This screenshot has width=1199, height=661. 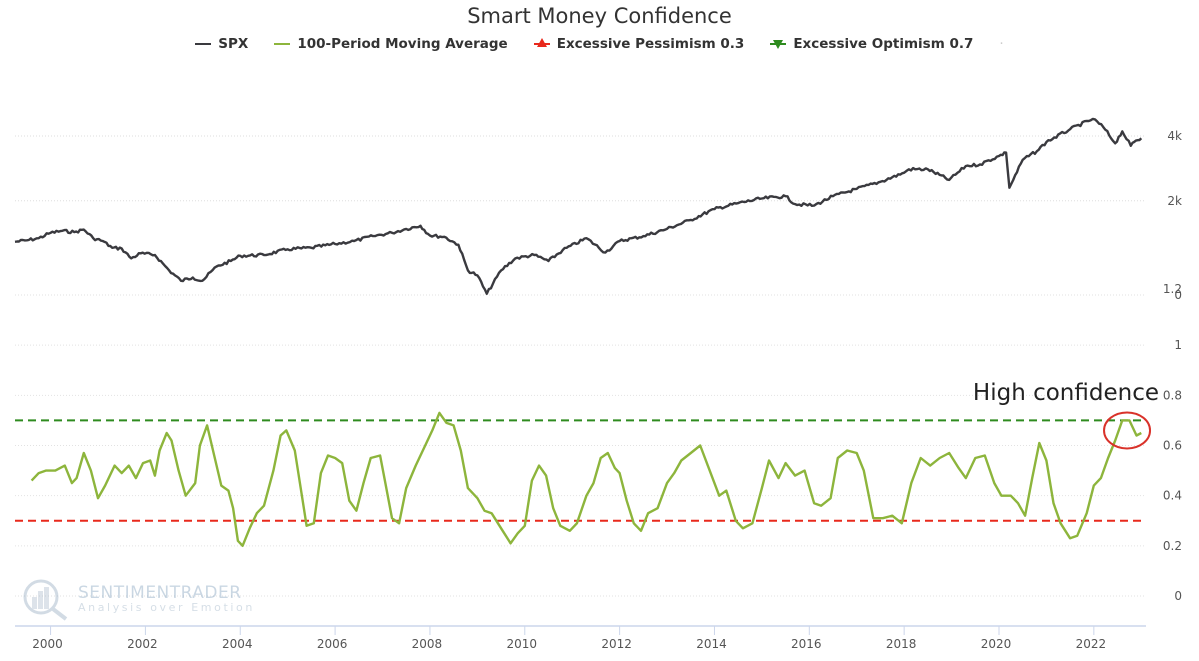 I want to click on y-tick-label: 1, so click(x=1178, y=345).